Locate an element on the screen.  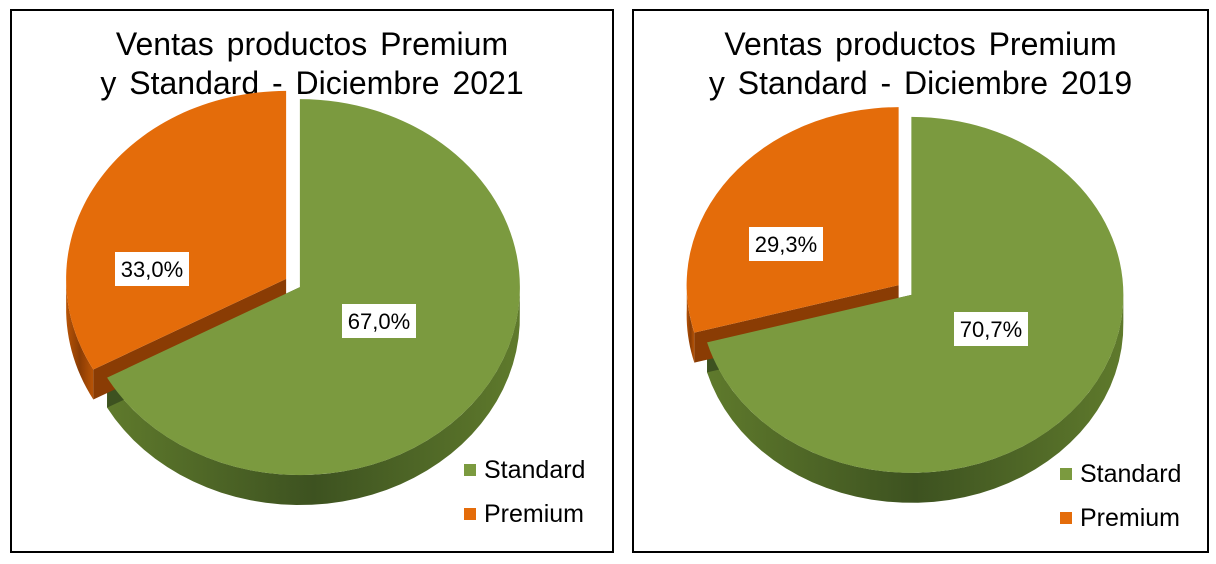
data-label-premium: 33,0% is located at coordinates (152, 269).